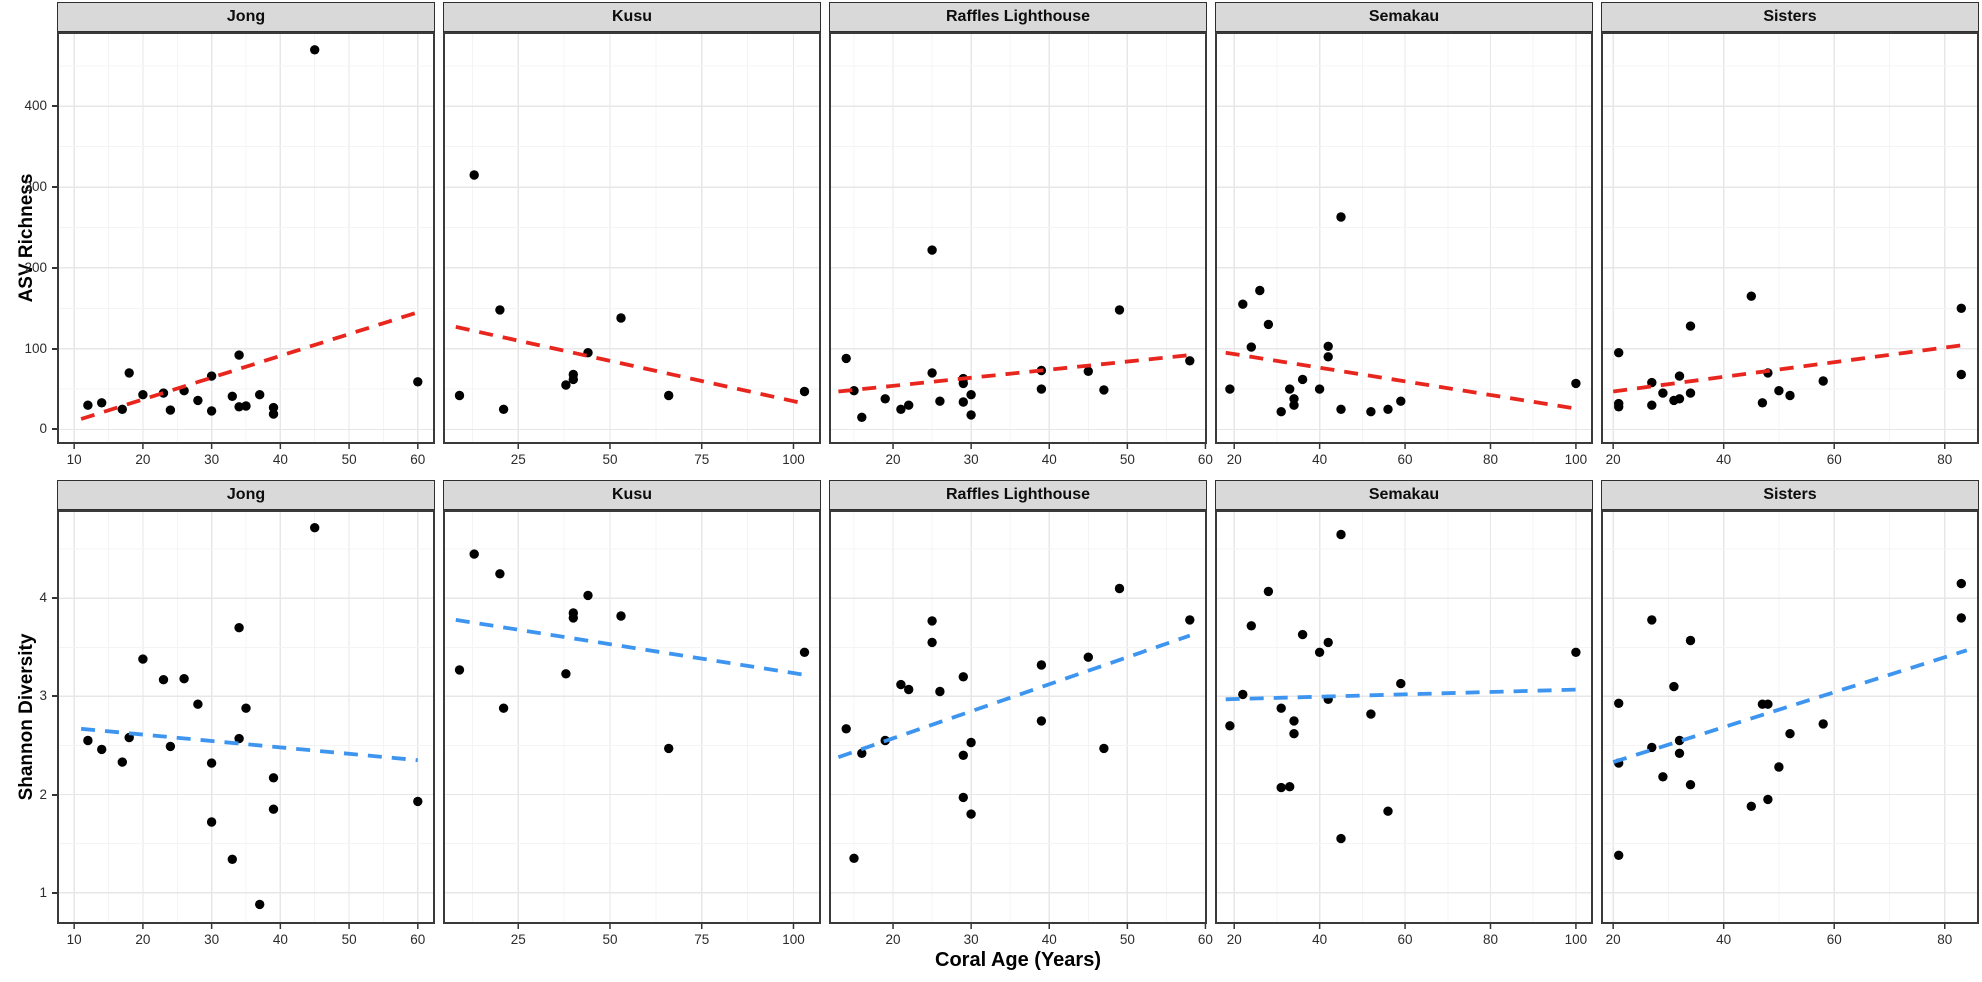  What do you see at coordinates (518, 939) in the screenshot?
I see `x-tick-label: 25` at bounding box center [518, 939].